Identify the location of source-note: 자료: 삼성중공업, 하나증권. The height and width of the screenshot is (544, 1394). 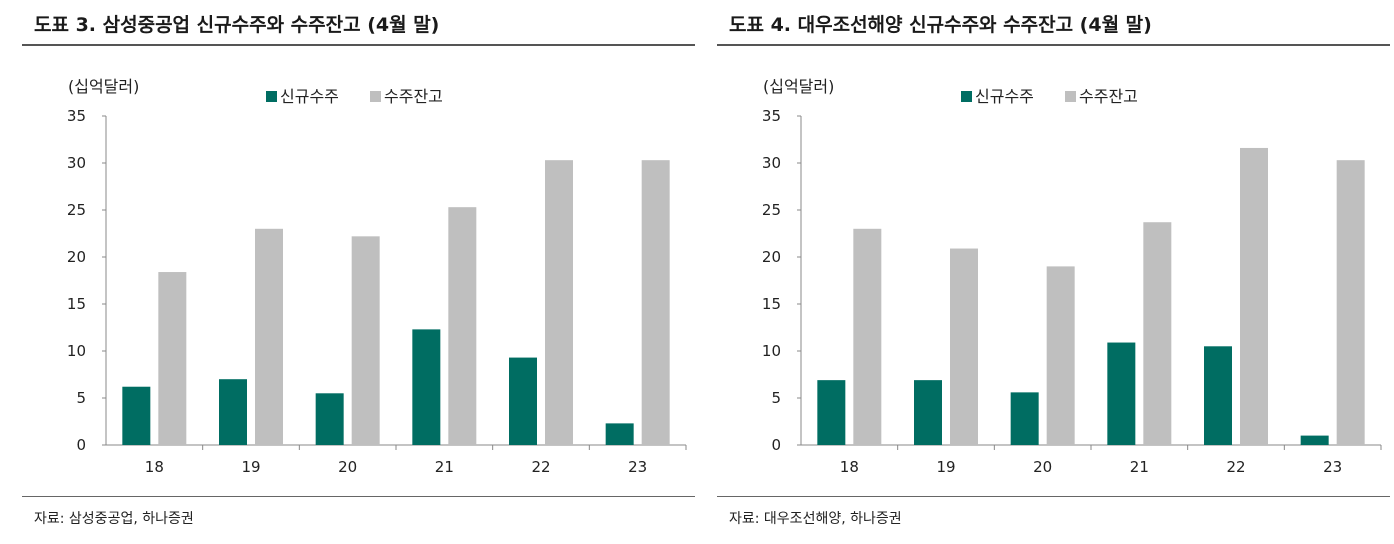
(114, 519).